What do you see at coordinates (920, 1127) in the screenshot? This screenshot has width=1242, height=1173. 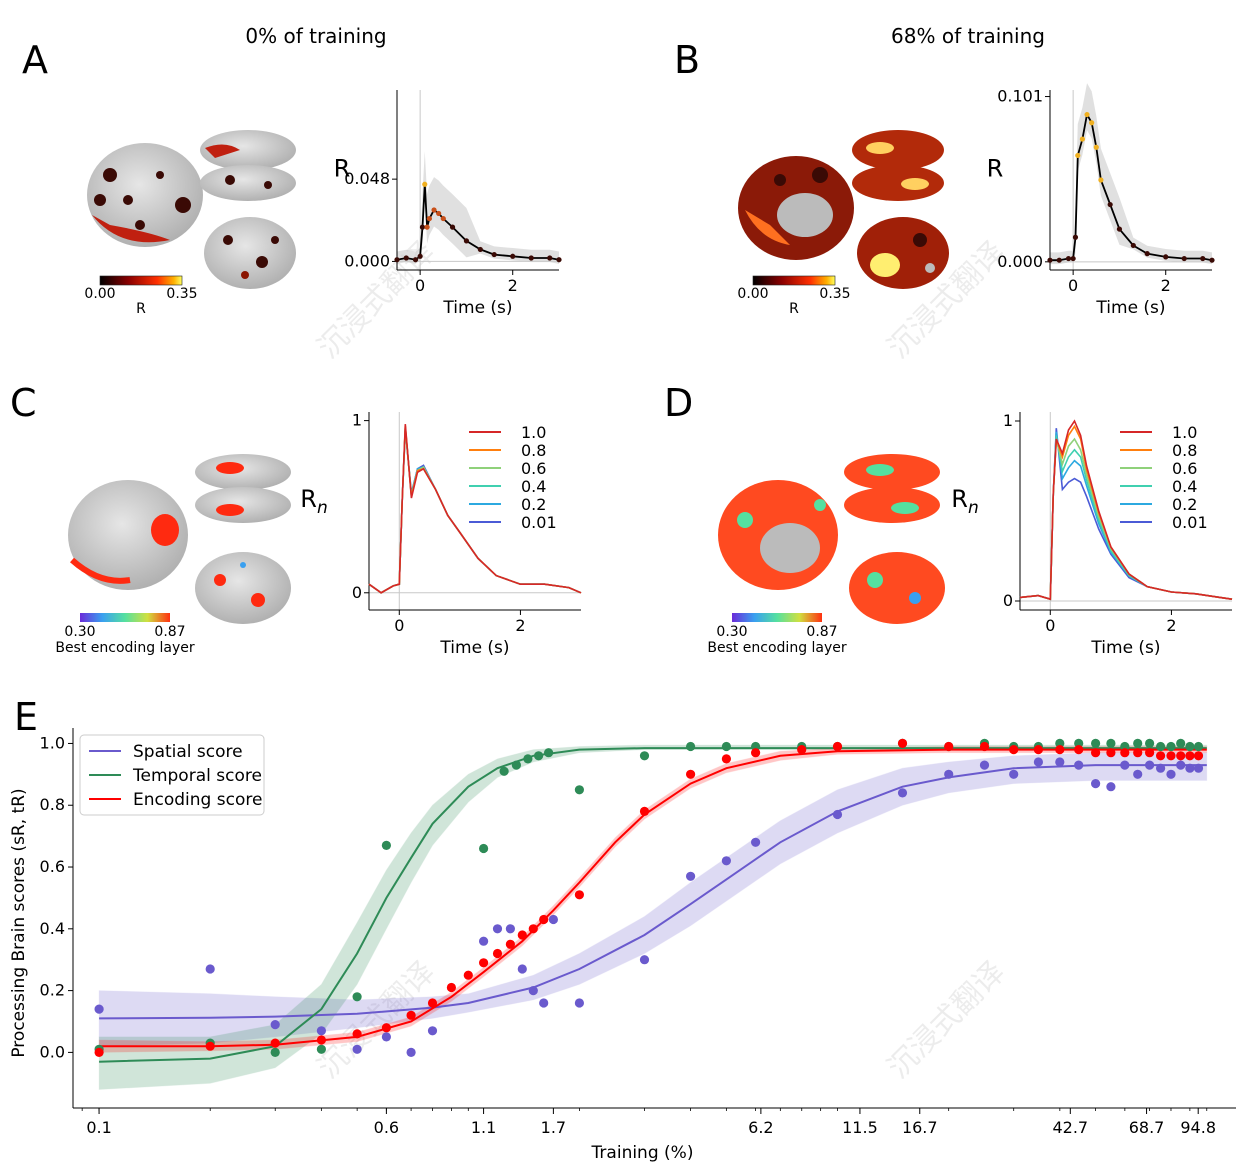 I see `x-tick-label: 16.7` at bounding box center [920, 1127].